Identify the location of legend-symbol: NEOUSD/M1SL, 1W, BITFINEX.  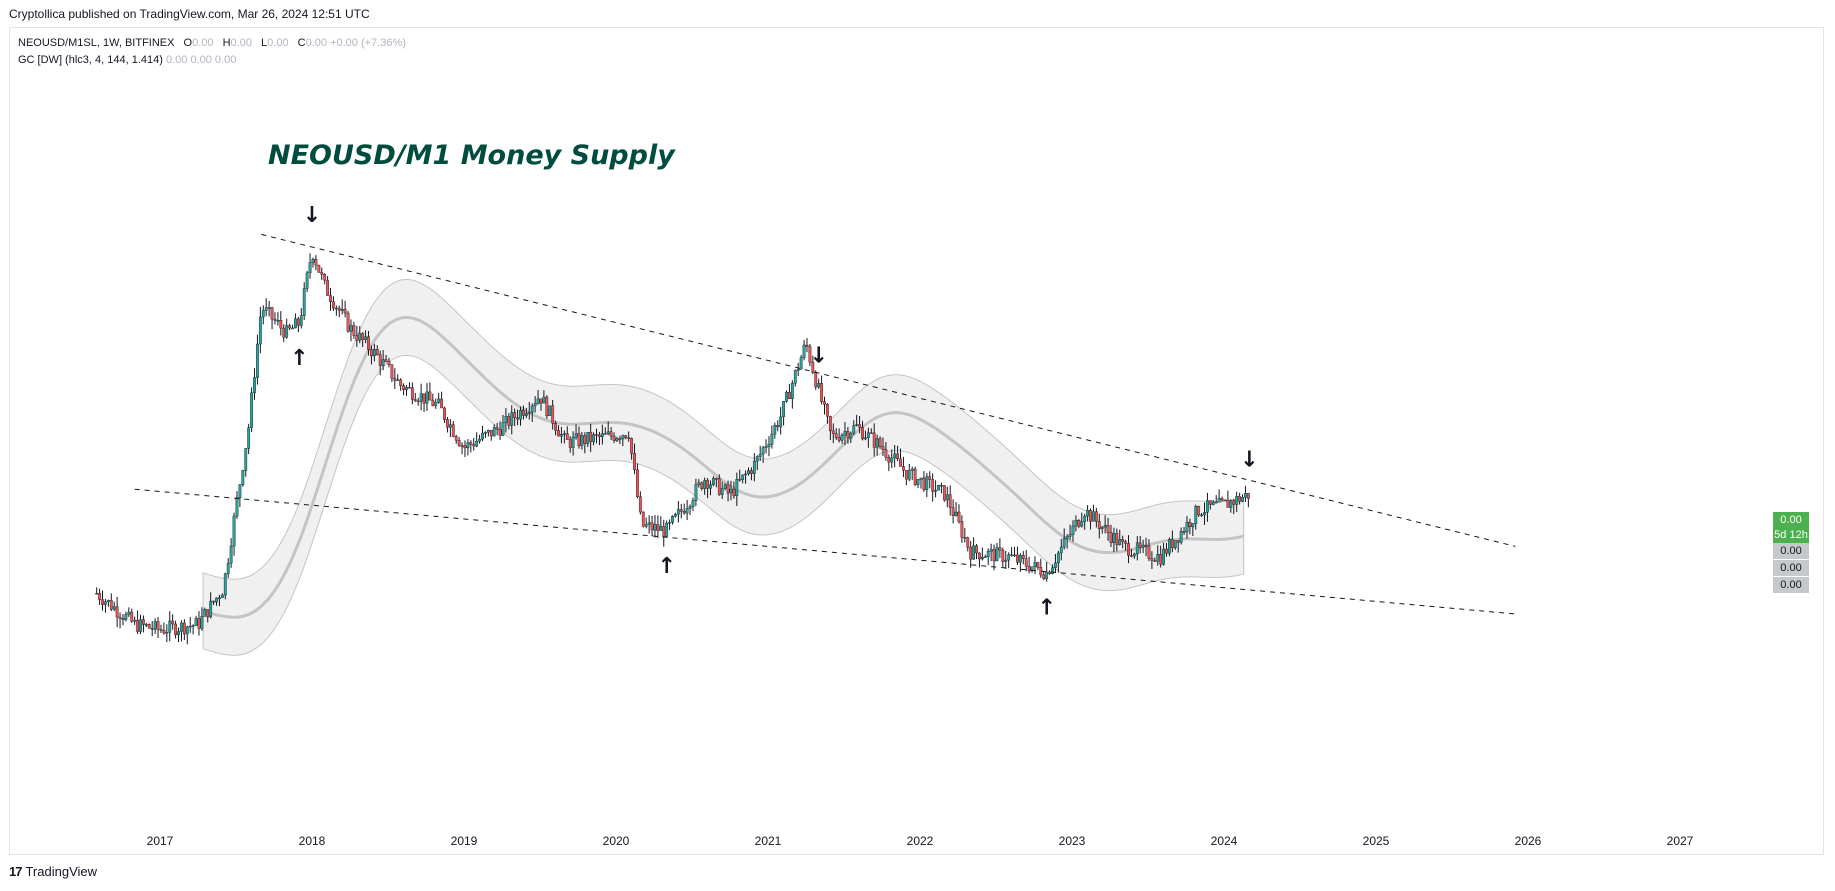
(96, 43).